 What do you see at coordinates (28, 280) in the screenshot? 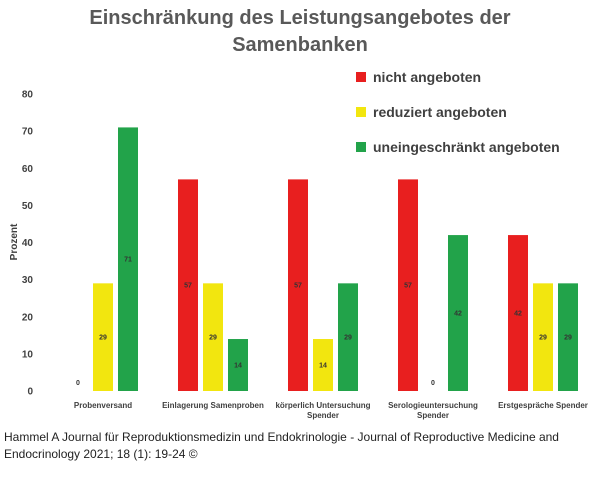
I see `y-tick-label: 30` at bounding box center [28, 280].